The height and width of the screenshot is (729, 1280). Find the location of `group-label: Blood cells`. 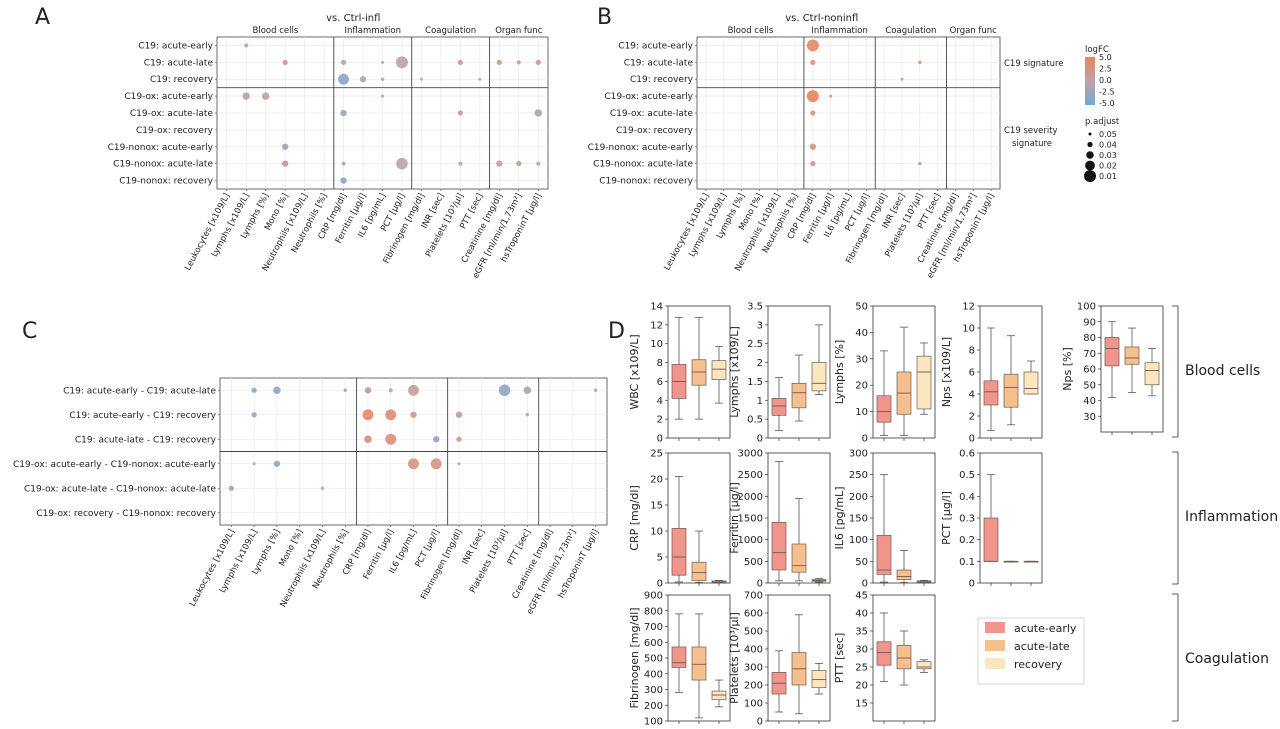

group-label: Blood cells is located at coordinates (1222, 371).